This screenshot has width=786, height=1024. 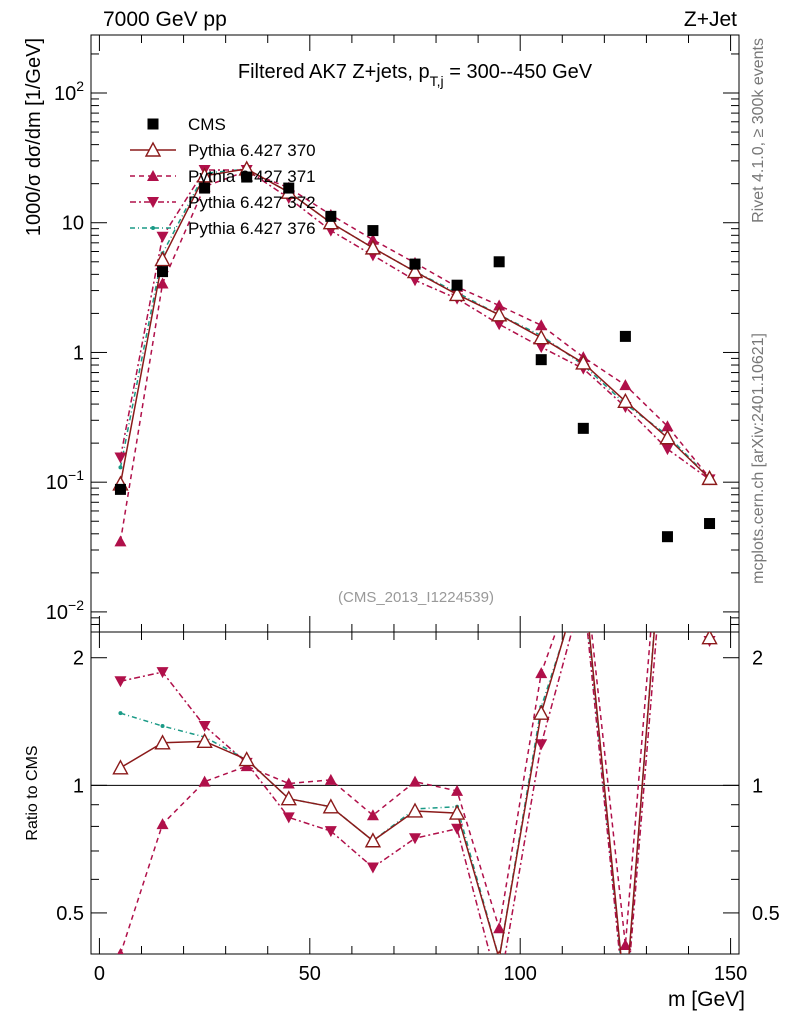 I want to click on legend-label: Pythia 6.427 371, so click(x=252, y=176).